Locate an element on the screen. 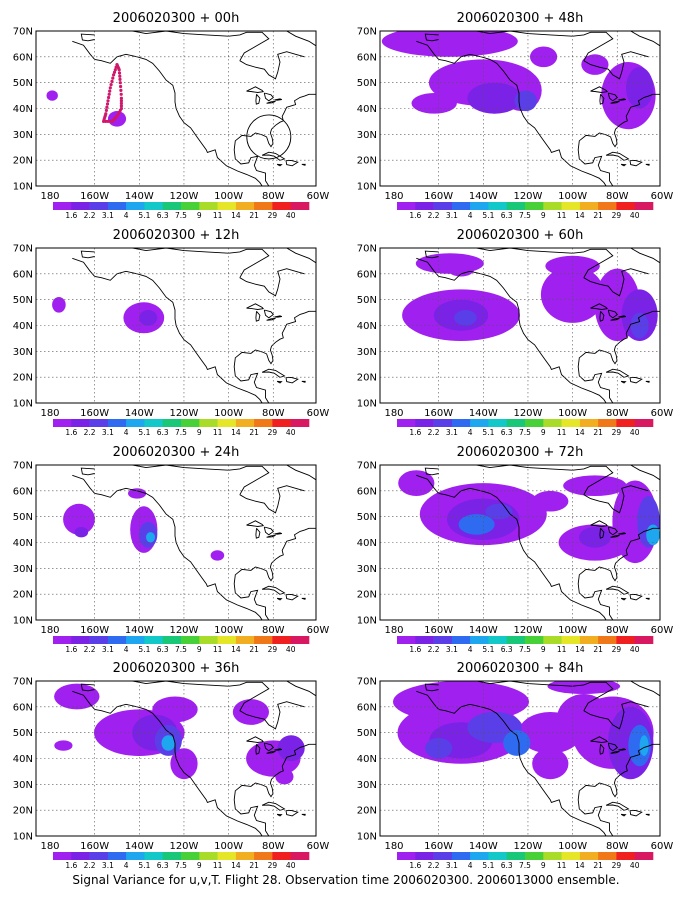 The image size is (692, 900). colorbar: 1.6 2.2 3.1 4 5.1 6.3 7.5 9 11 14 21 29 40 is located at coordinates (181, 645).